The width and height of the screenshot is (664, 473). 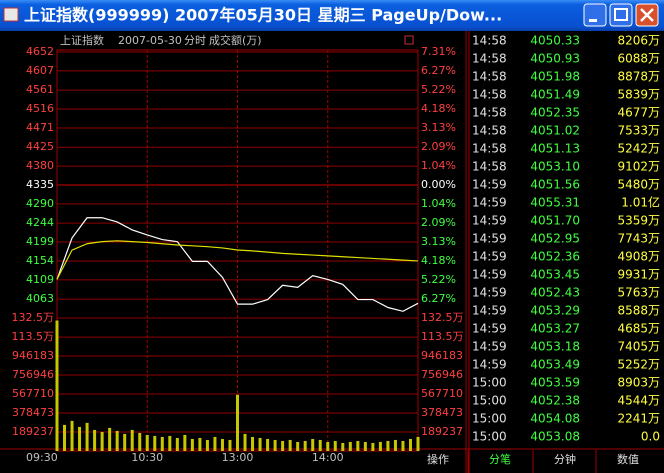 What do you see at coordinates (638, 185) in the screenshot?
I see `trade-volume: 5480万` at bounding box center [638, 185].